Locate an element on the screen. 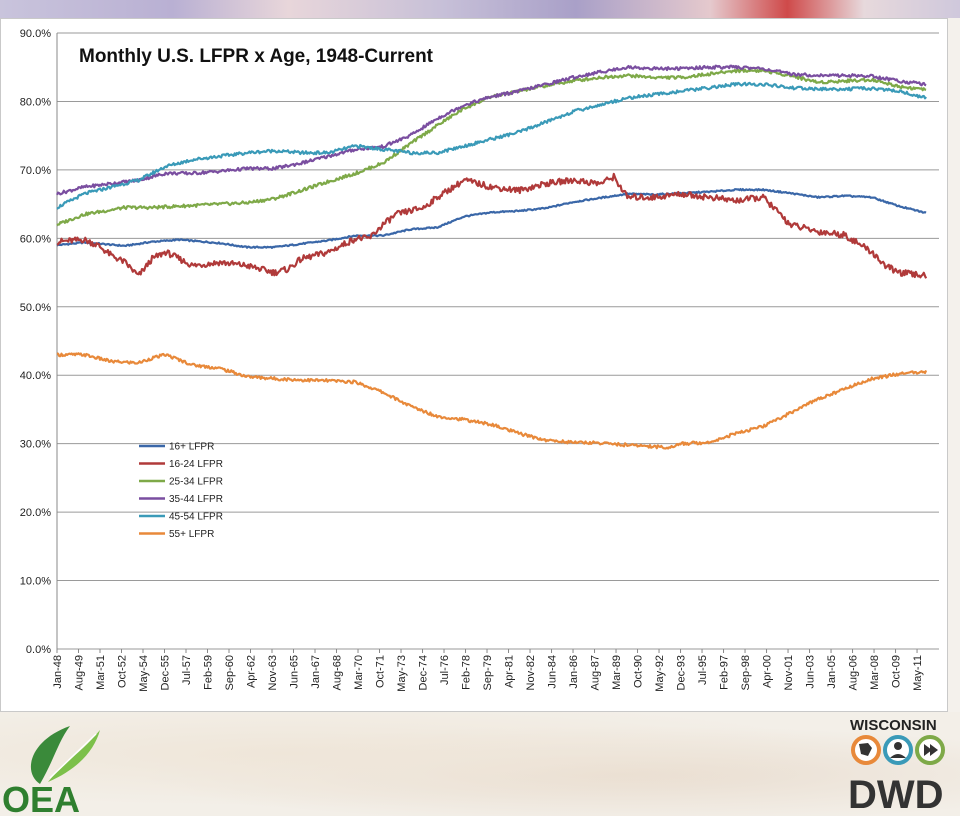  x-tick-label: Jul-95 is located at coordinates (703, 670).